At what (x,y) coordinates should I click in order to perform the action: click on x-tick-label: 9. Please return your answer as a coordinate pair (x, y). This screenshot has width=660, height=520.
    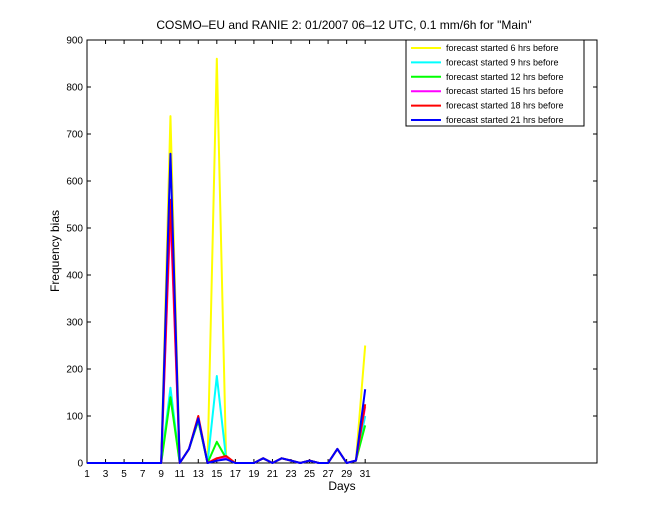
    Looking at the image, I should click on (161, 474).